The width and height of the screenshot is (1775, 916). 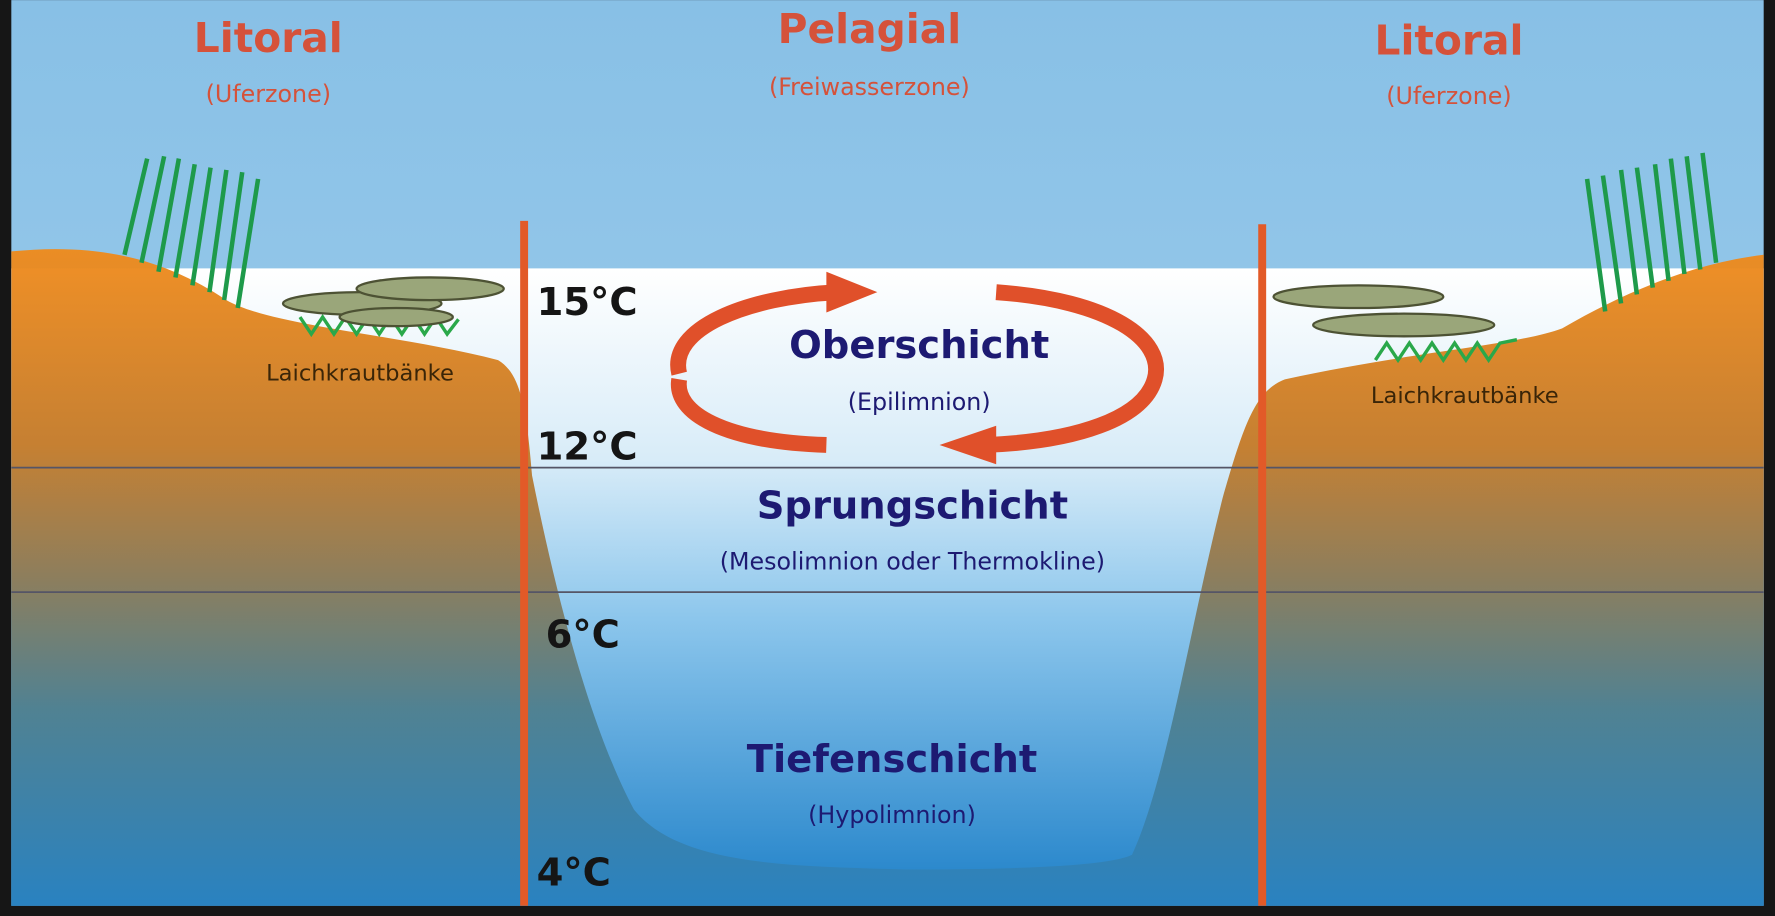 What do you see at coordinates (870, 29) in the screenshot?
I see `zone-title: Pelagial` at bounding box center [870, 29].